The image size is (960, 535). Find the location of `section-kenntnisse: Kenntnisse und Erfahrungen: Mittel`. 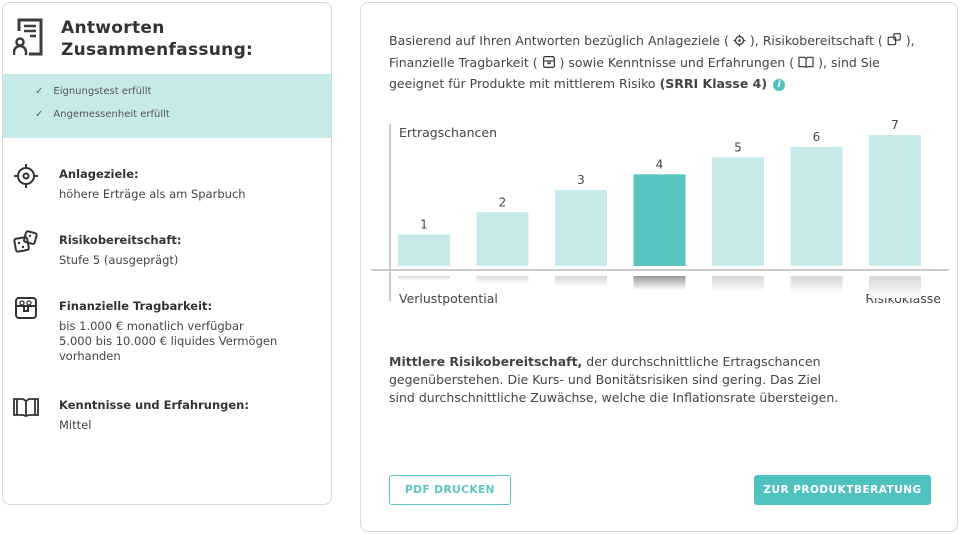

section-kenntnisse: Kenntnisse und Erfahrungen: Mittel is located at coordinates (131, 413).